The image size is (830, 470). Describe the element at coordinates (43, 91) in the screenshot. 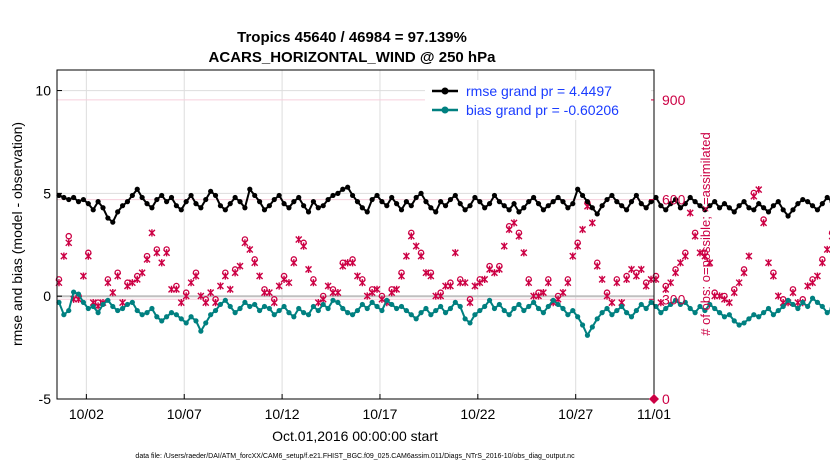

I see `y-tick-label: 10` at that location.